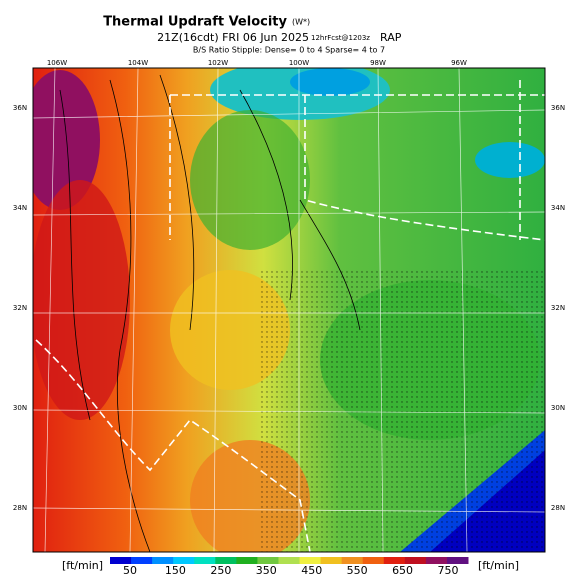  What do you see at coordinates (340, 38) in the screenshot?
I see `subtitle-small: 12hrFcst@1203z` at bounding box center [340, 38].